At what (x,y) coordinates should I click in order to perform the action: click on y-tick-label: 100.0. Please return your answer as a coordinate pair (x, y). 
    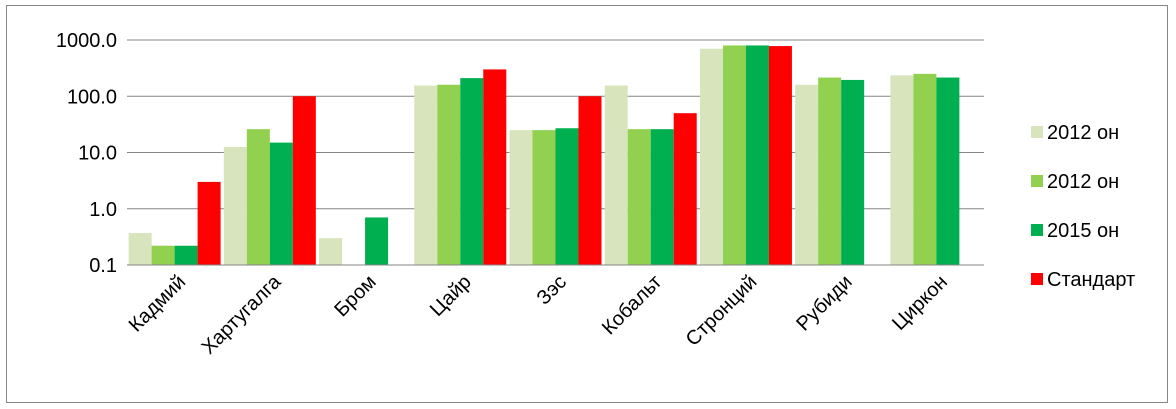
    Looking at the image, I should click on (92, 97).